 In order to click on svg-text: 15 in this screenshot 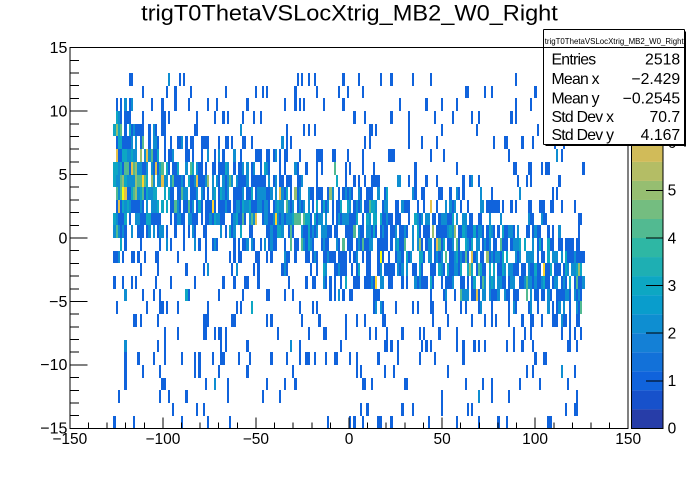, I will do `click(59, 48)`.